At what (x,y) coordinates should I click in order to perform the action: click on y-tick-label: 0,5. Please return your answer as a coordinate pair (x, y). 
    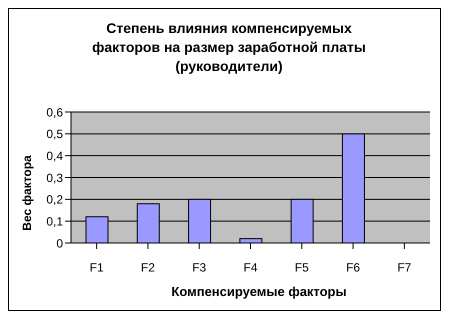
    Looking at the image, I should click on (55, 134).